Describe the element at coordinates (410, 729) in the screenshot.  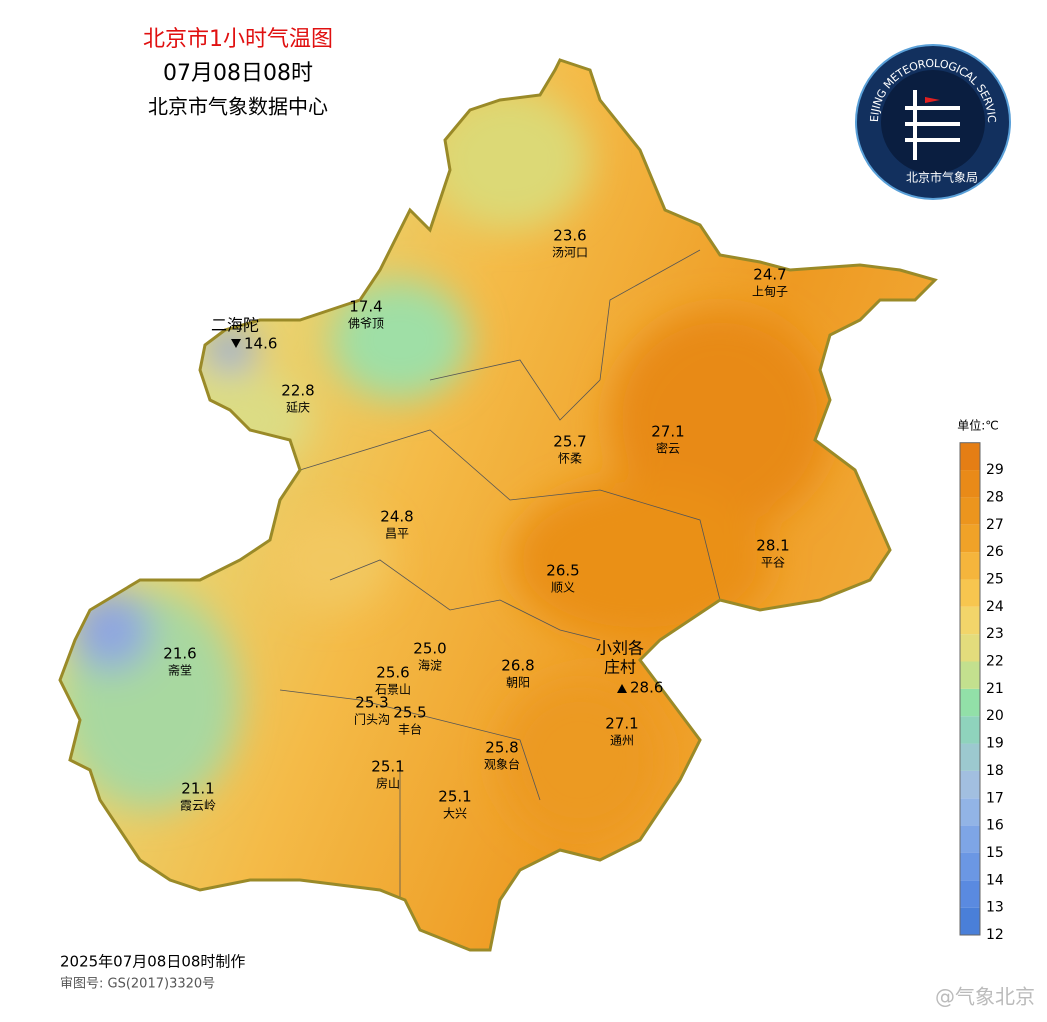
I see `station-name: 丰台` at that location.